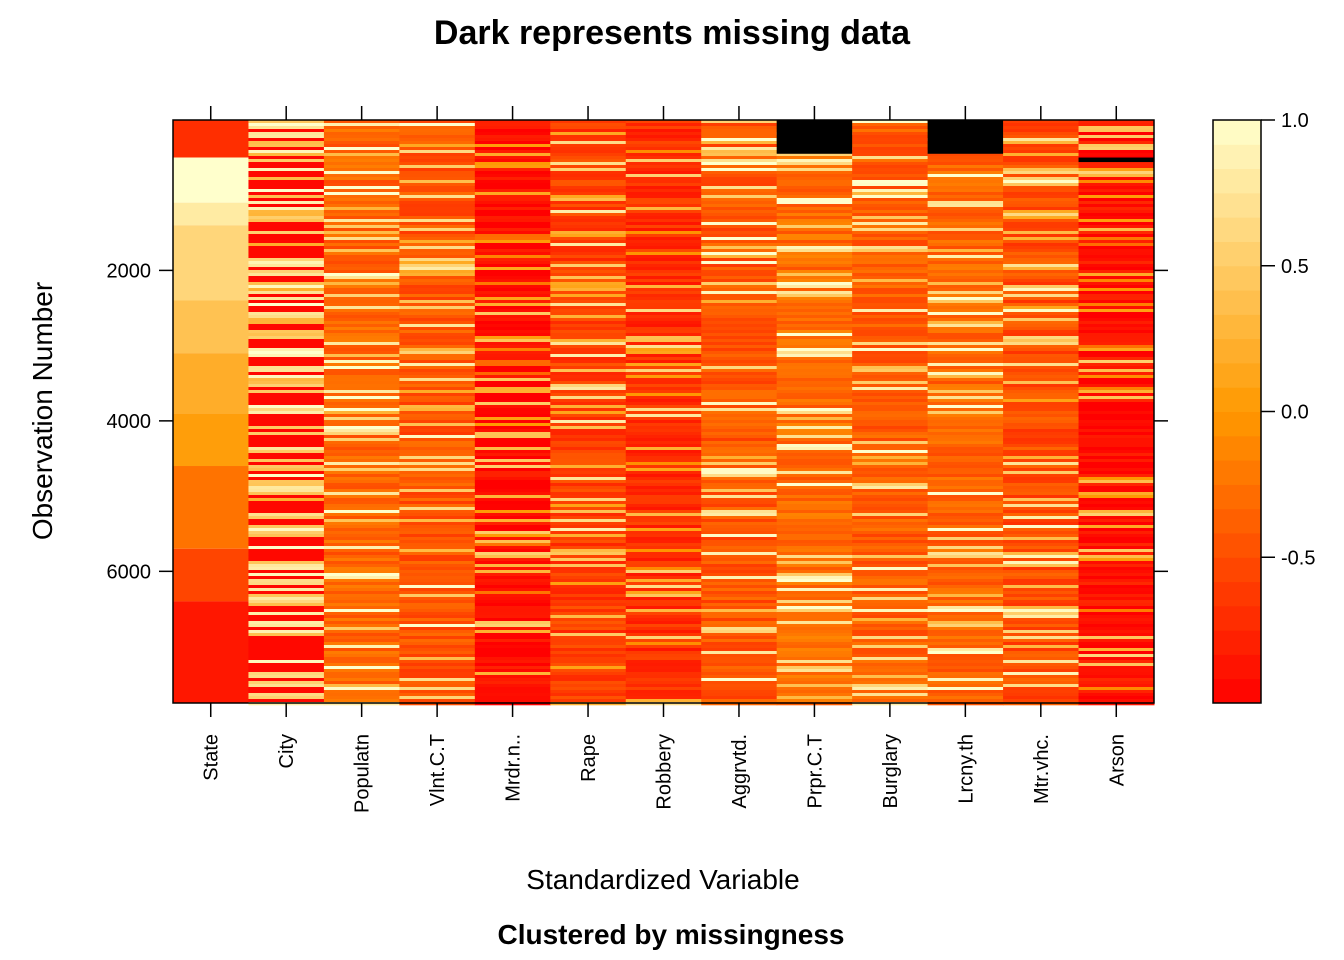 The image size is (1344, 960). I want to click on colorbar-segment, so click(1237, 691).